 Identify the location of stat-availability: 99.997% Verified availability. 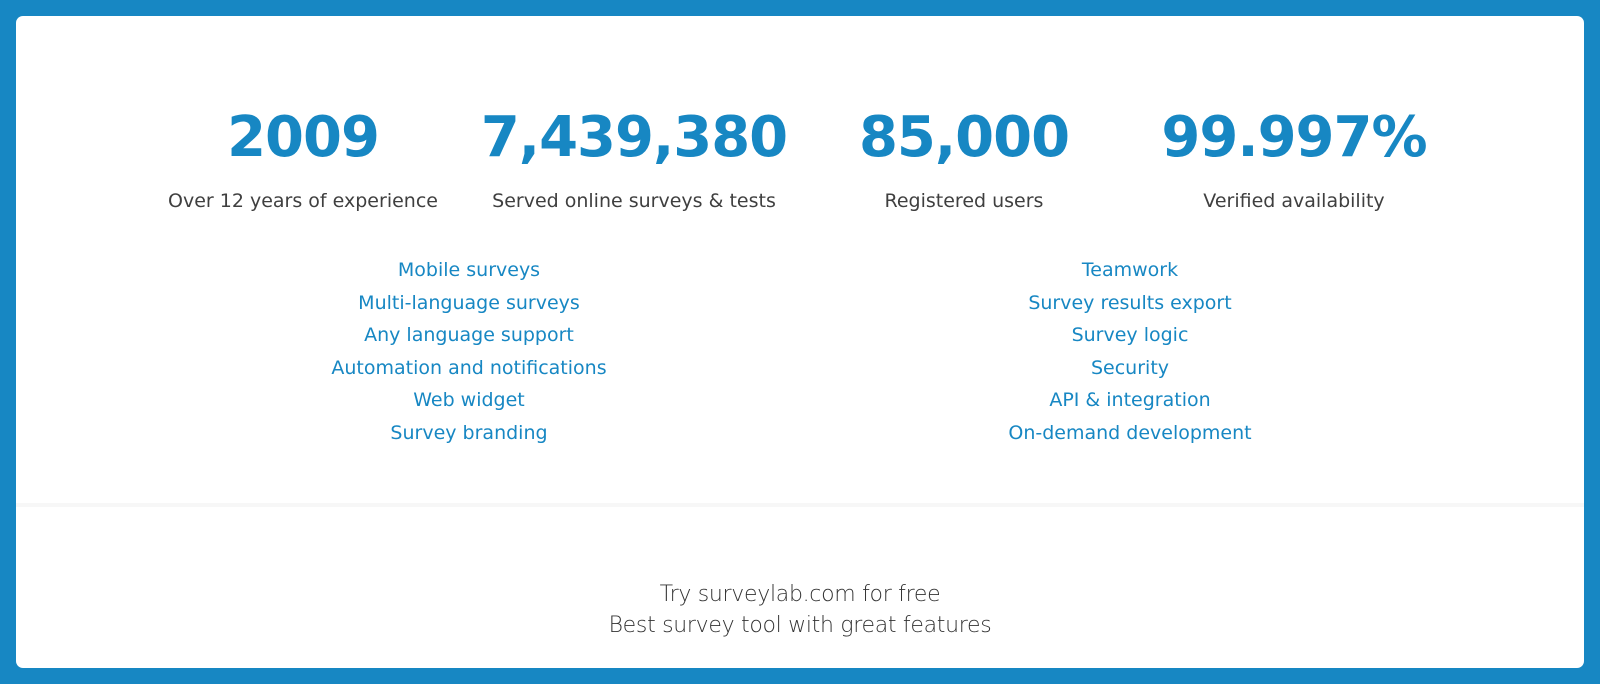
(1294, 158).